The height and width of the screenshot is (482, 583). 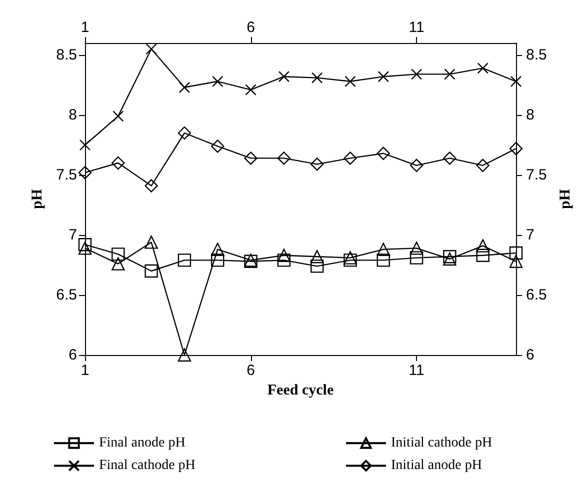 What do you see at coordinates (72, 115) in the screenshot?
I see `y-tick-label: 8` at bounding box center [72, 115].